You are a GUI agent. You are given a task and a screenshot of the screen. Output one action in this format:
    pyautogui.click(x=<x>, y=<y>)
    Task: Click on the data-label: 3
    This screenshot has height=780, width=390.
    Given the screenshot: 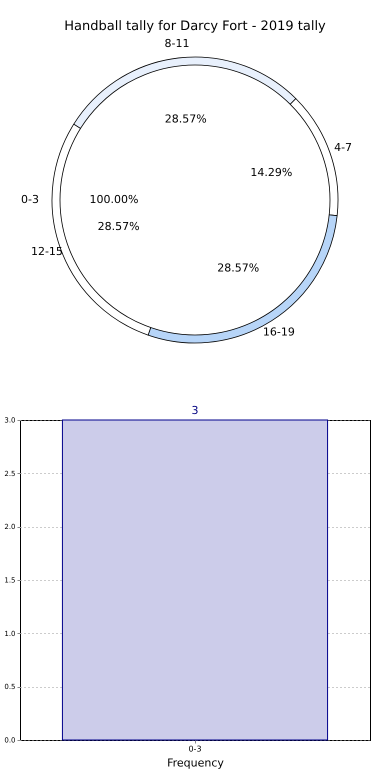 What is the action you would take?
    pyautogui.click(x=195, y=410)
    